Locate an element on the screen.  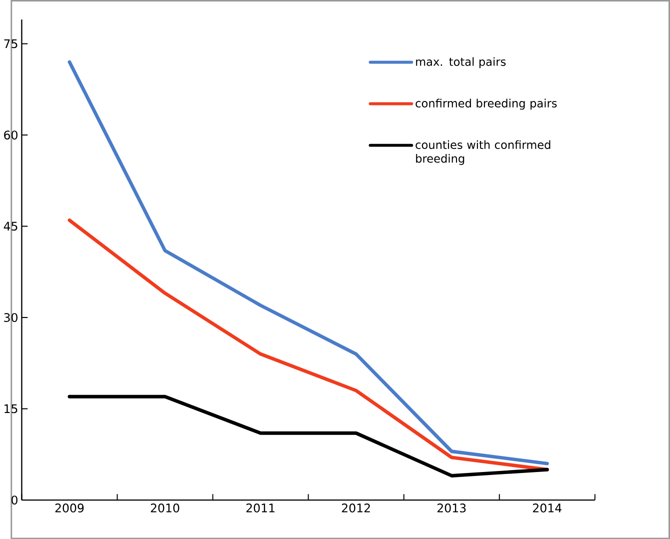
line-series is located at coordinates (308, 436).